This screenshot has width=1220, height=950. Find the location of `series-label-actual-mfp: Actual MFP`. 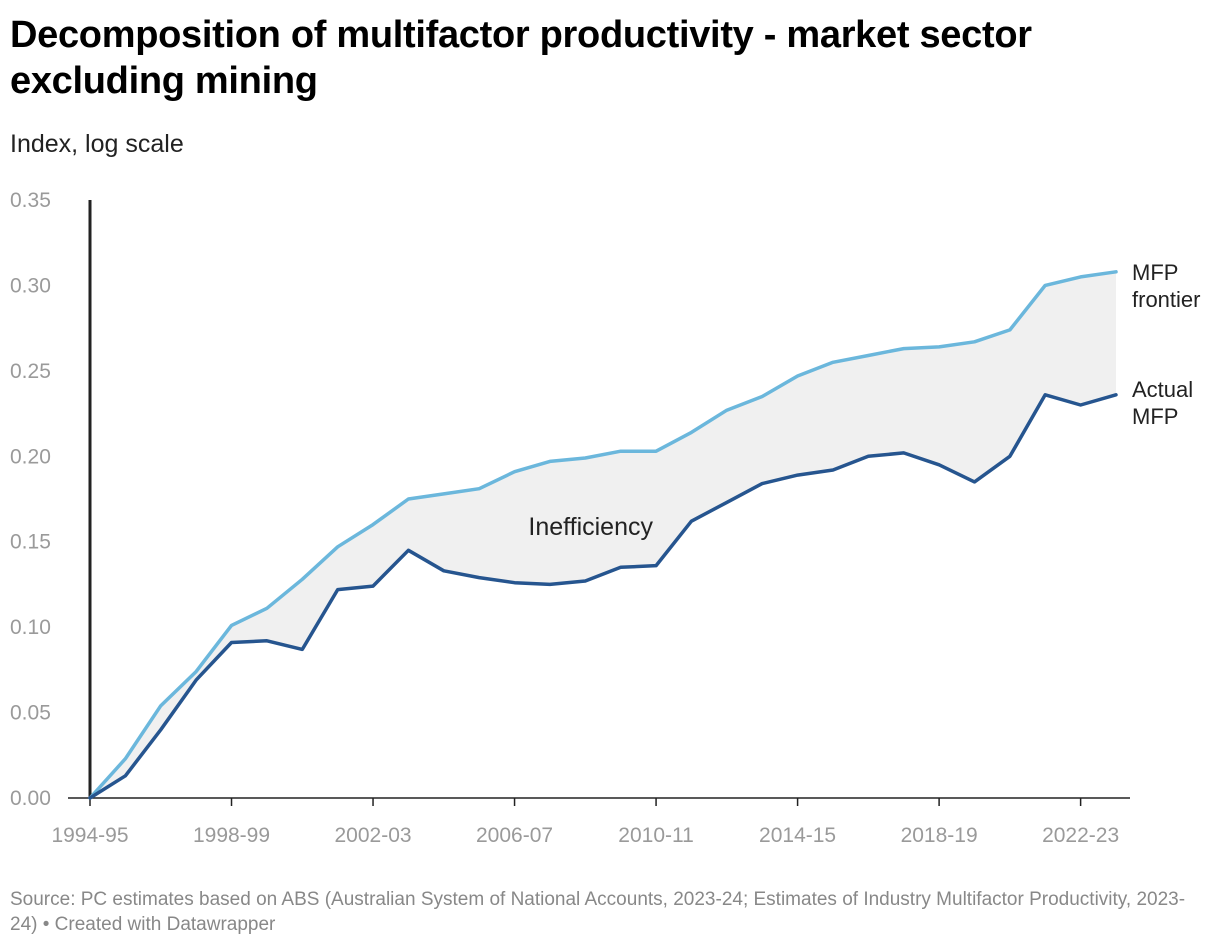

series-label-actual-mfp: Actual MFP is located at coordinates (1162, 403).